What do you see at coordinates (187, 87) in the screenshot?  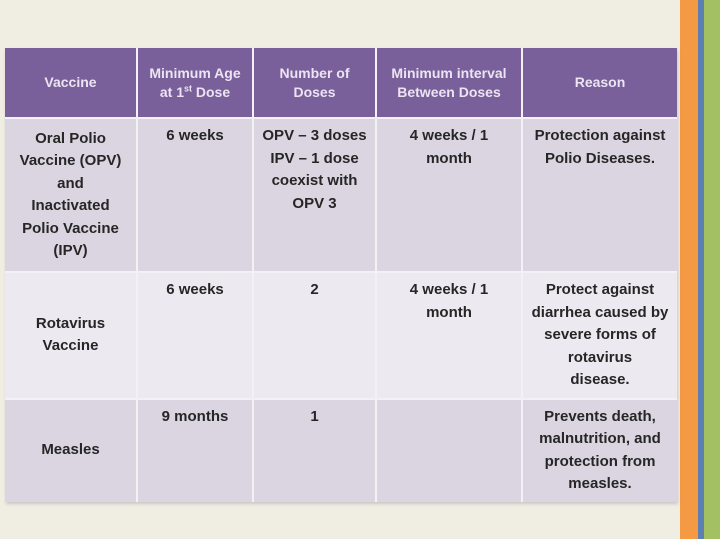 I see `min-age-superscript: st` at bounding box center [187, 87].